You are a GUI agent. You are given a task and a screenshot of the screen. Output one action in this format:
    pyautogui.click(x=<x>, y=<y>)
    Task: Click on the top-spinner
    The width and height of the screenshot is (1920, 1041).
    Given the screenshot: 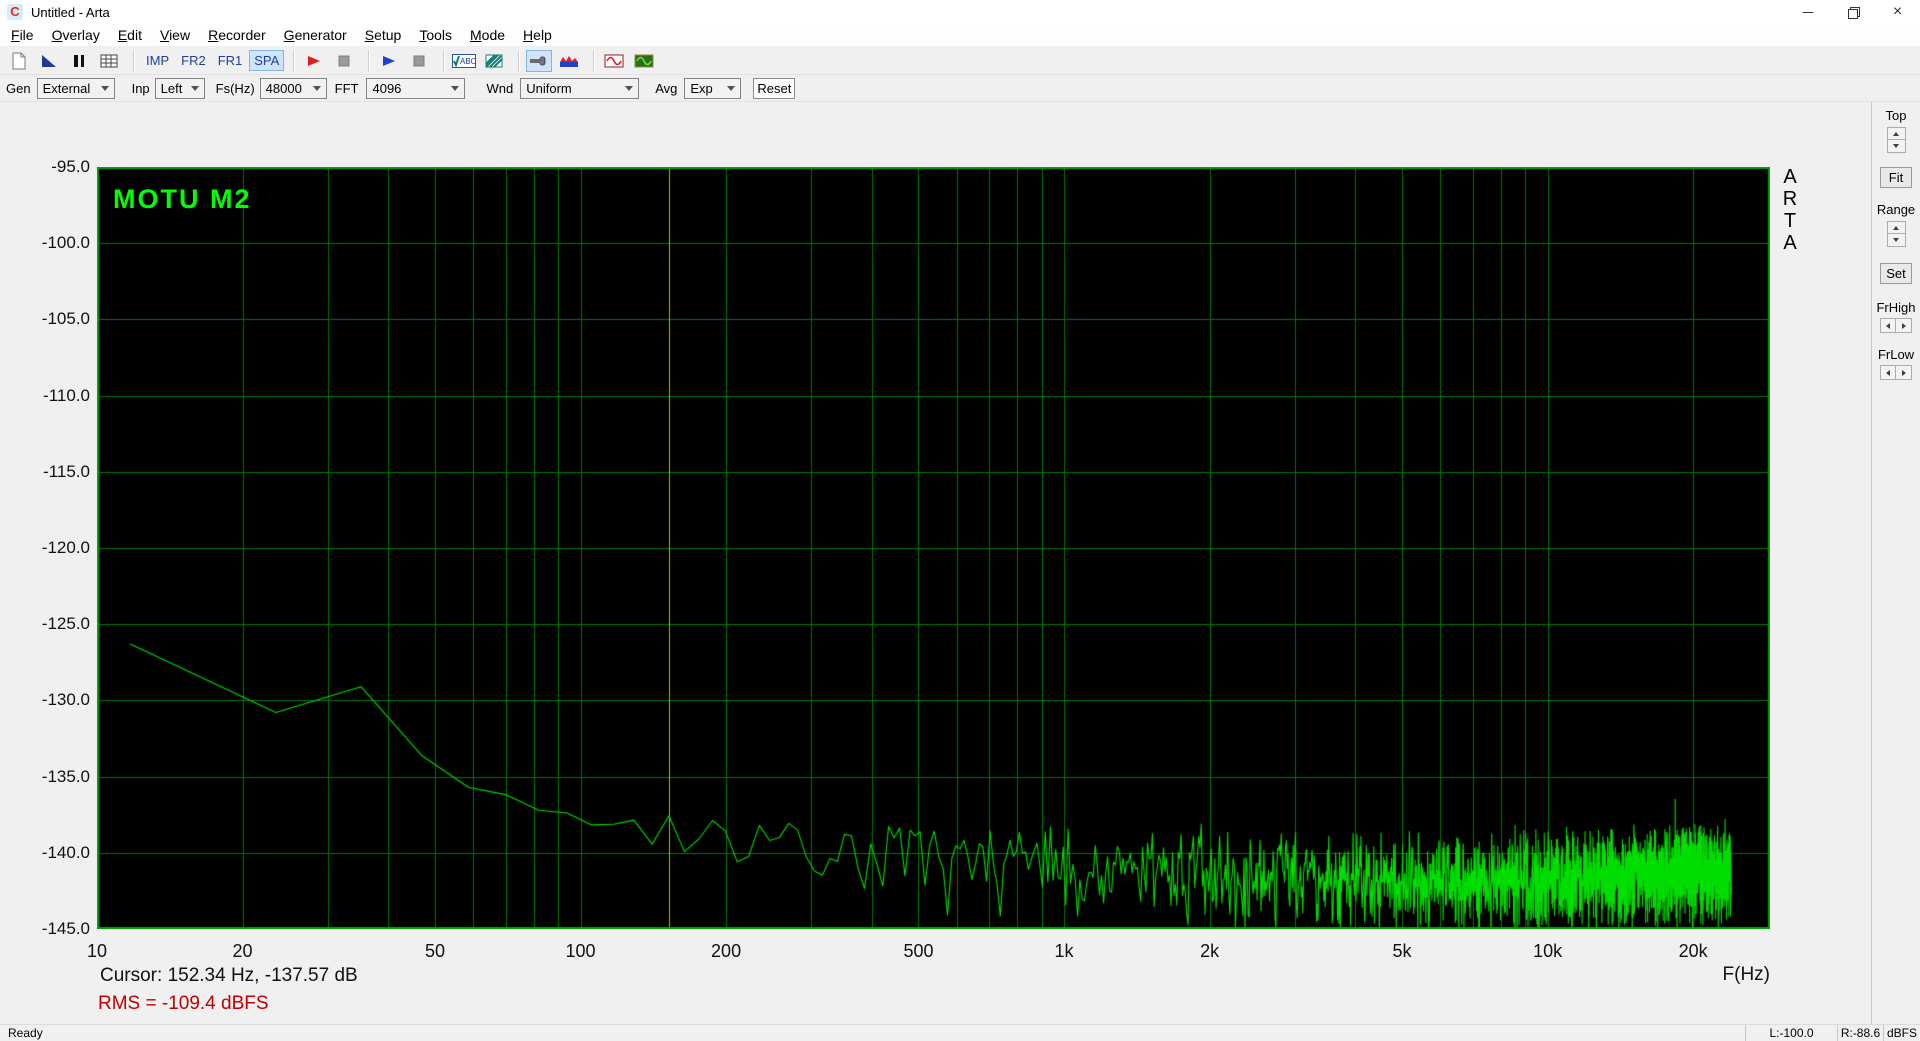 What is the action you would take?
    pyautogui.click(x=1896, y=140)
    